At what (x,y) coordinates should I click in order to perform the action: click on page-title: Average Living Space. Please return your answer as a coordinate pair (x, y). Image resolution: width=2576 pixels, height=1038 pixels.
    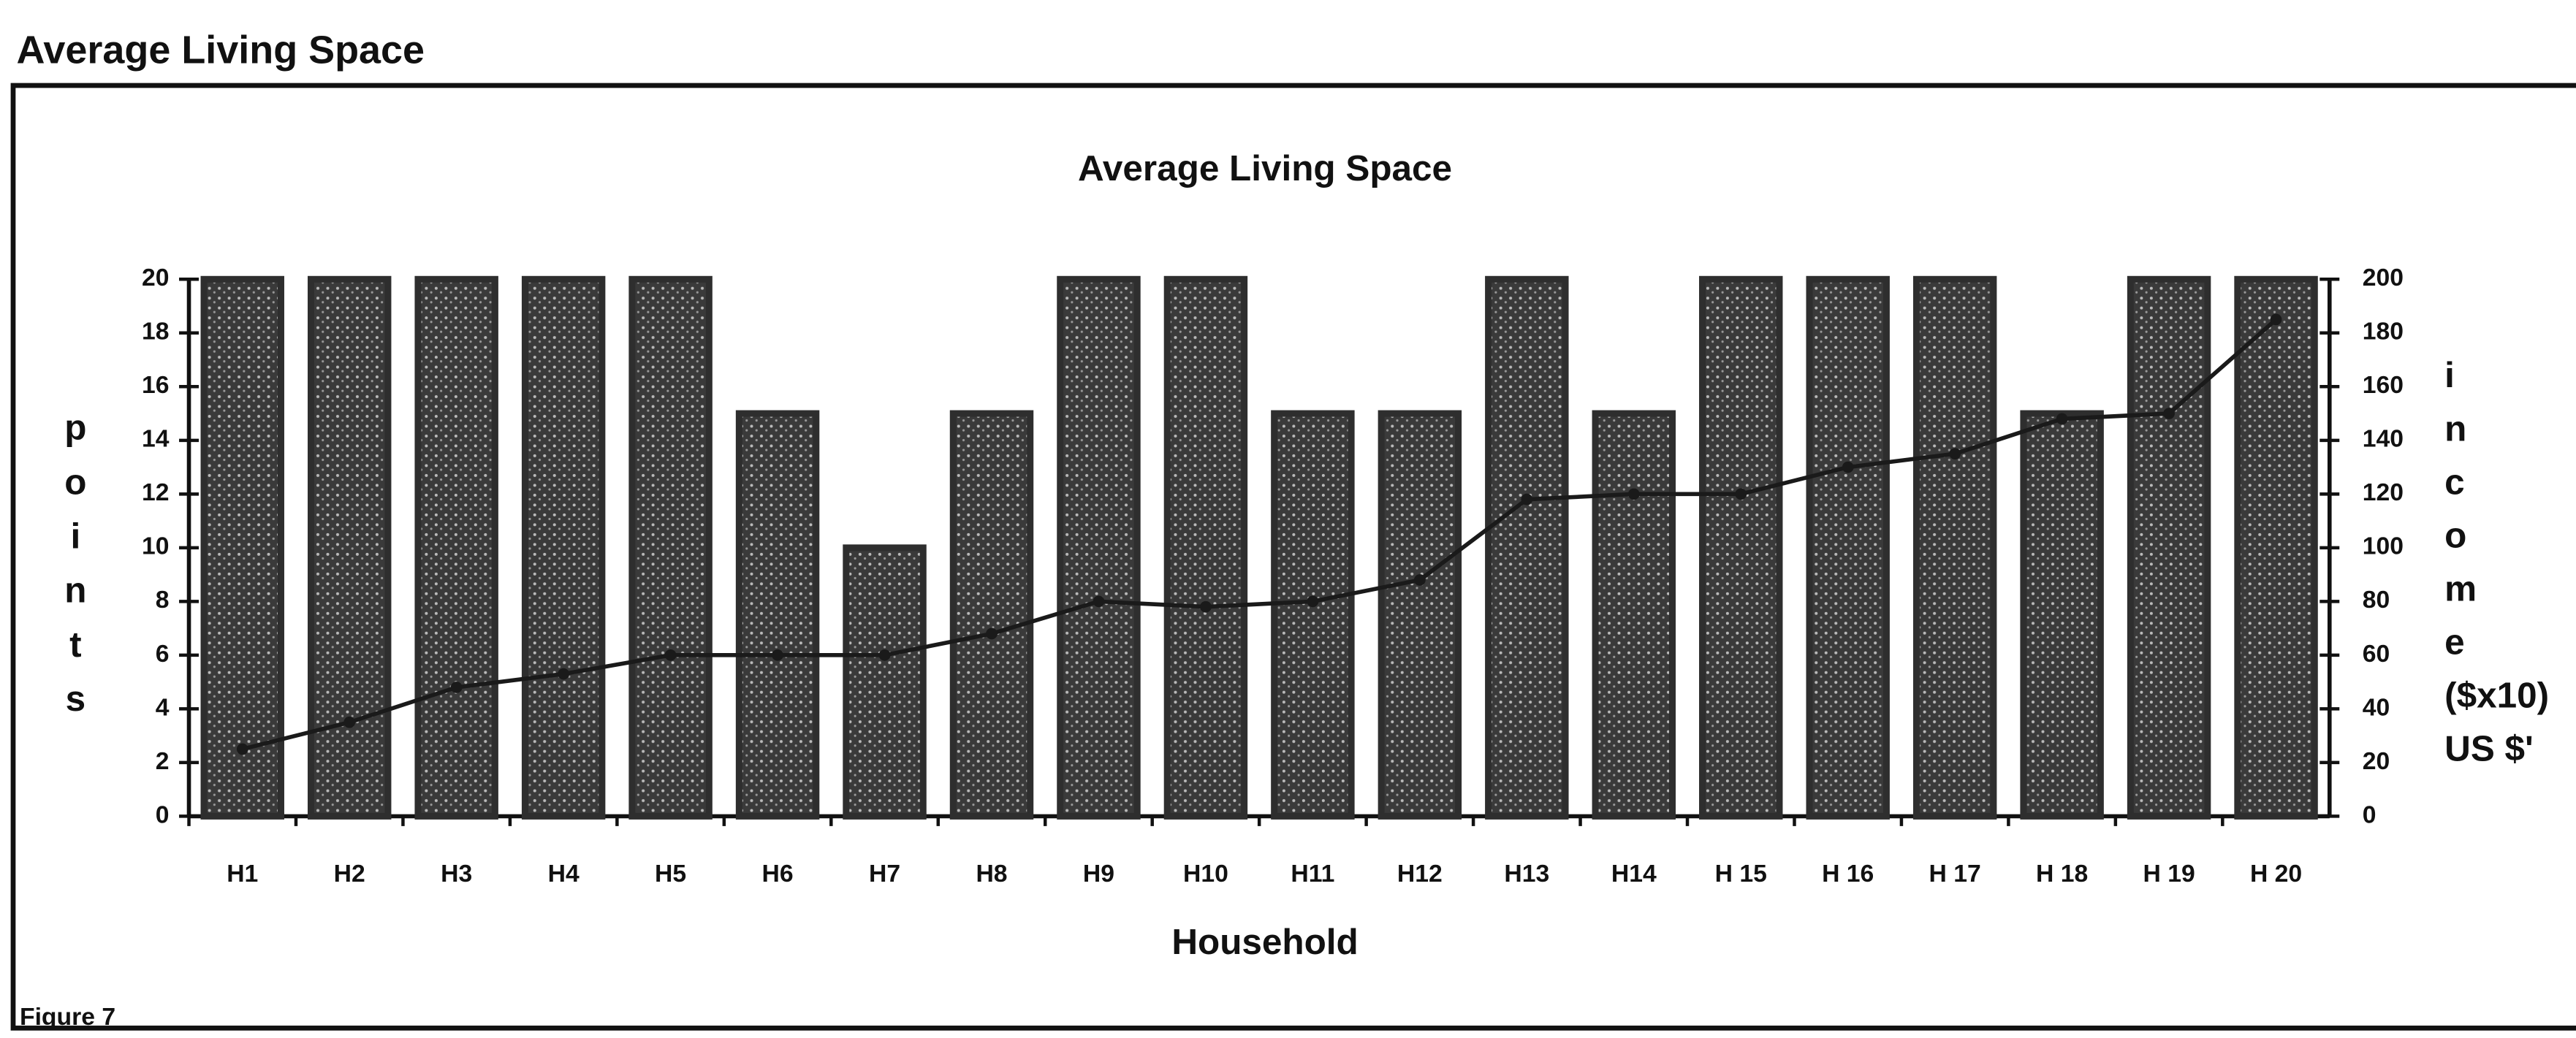
    Looking at the image, I should click on (221, 50).